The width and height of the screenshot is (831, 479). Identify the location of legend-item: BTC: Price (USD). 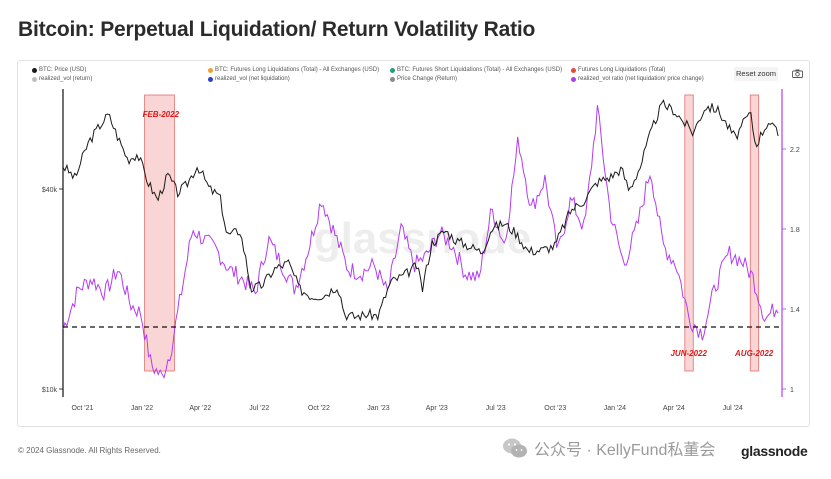
(59, 70).